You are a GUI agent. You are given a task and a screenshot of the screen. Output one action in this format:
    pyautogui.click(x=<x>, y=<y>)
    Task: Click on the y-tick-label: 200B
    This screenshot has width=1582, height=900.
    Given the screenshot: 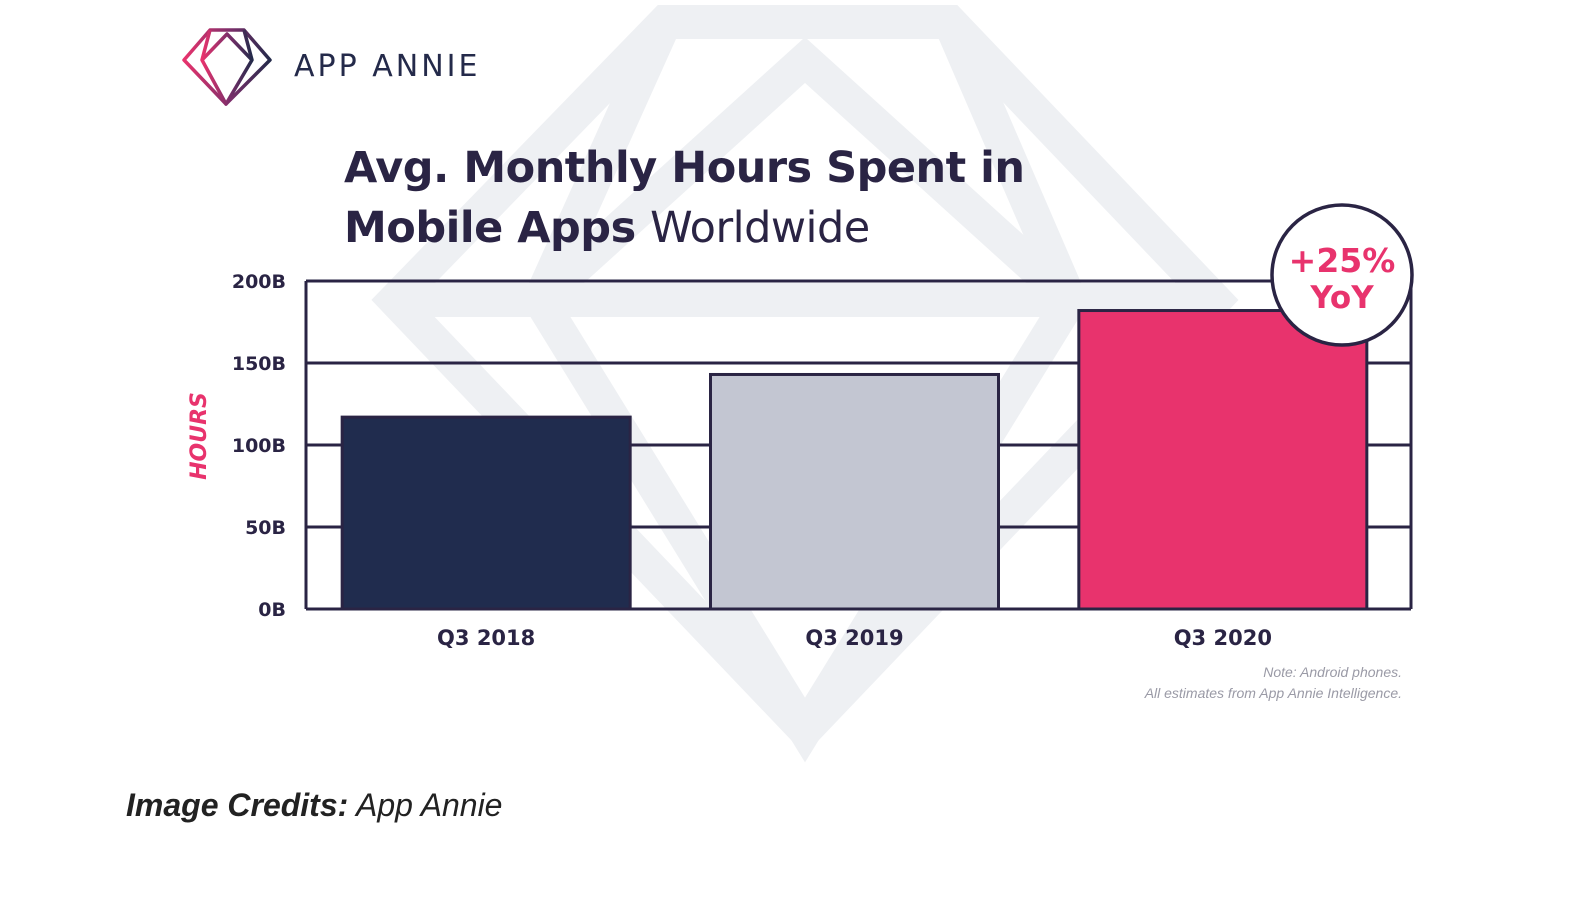 What is the action you would take?
    pyautogui.click(x=259, y=282)
    